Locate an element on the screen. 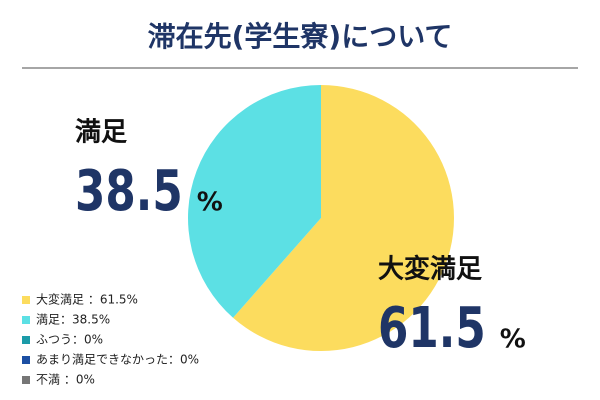 Image resolution: width=600 pixels, height=400 pixels. chart-title: 滞在先(学生寮)について is located at coordinates (300, 36).